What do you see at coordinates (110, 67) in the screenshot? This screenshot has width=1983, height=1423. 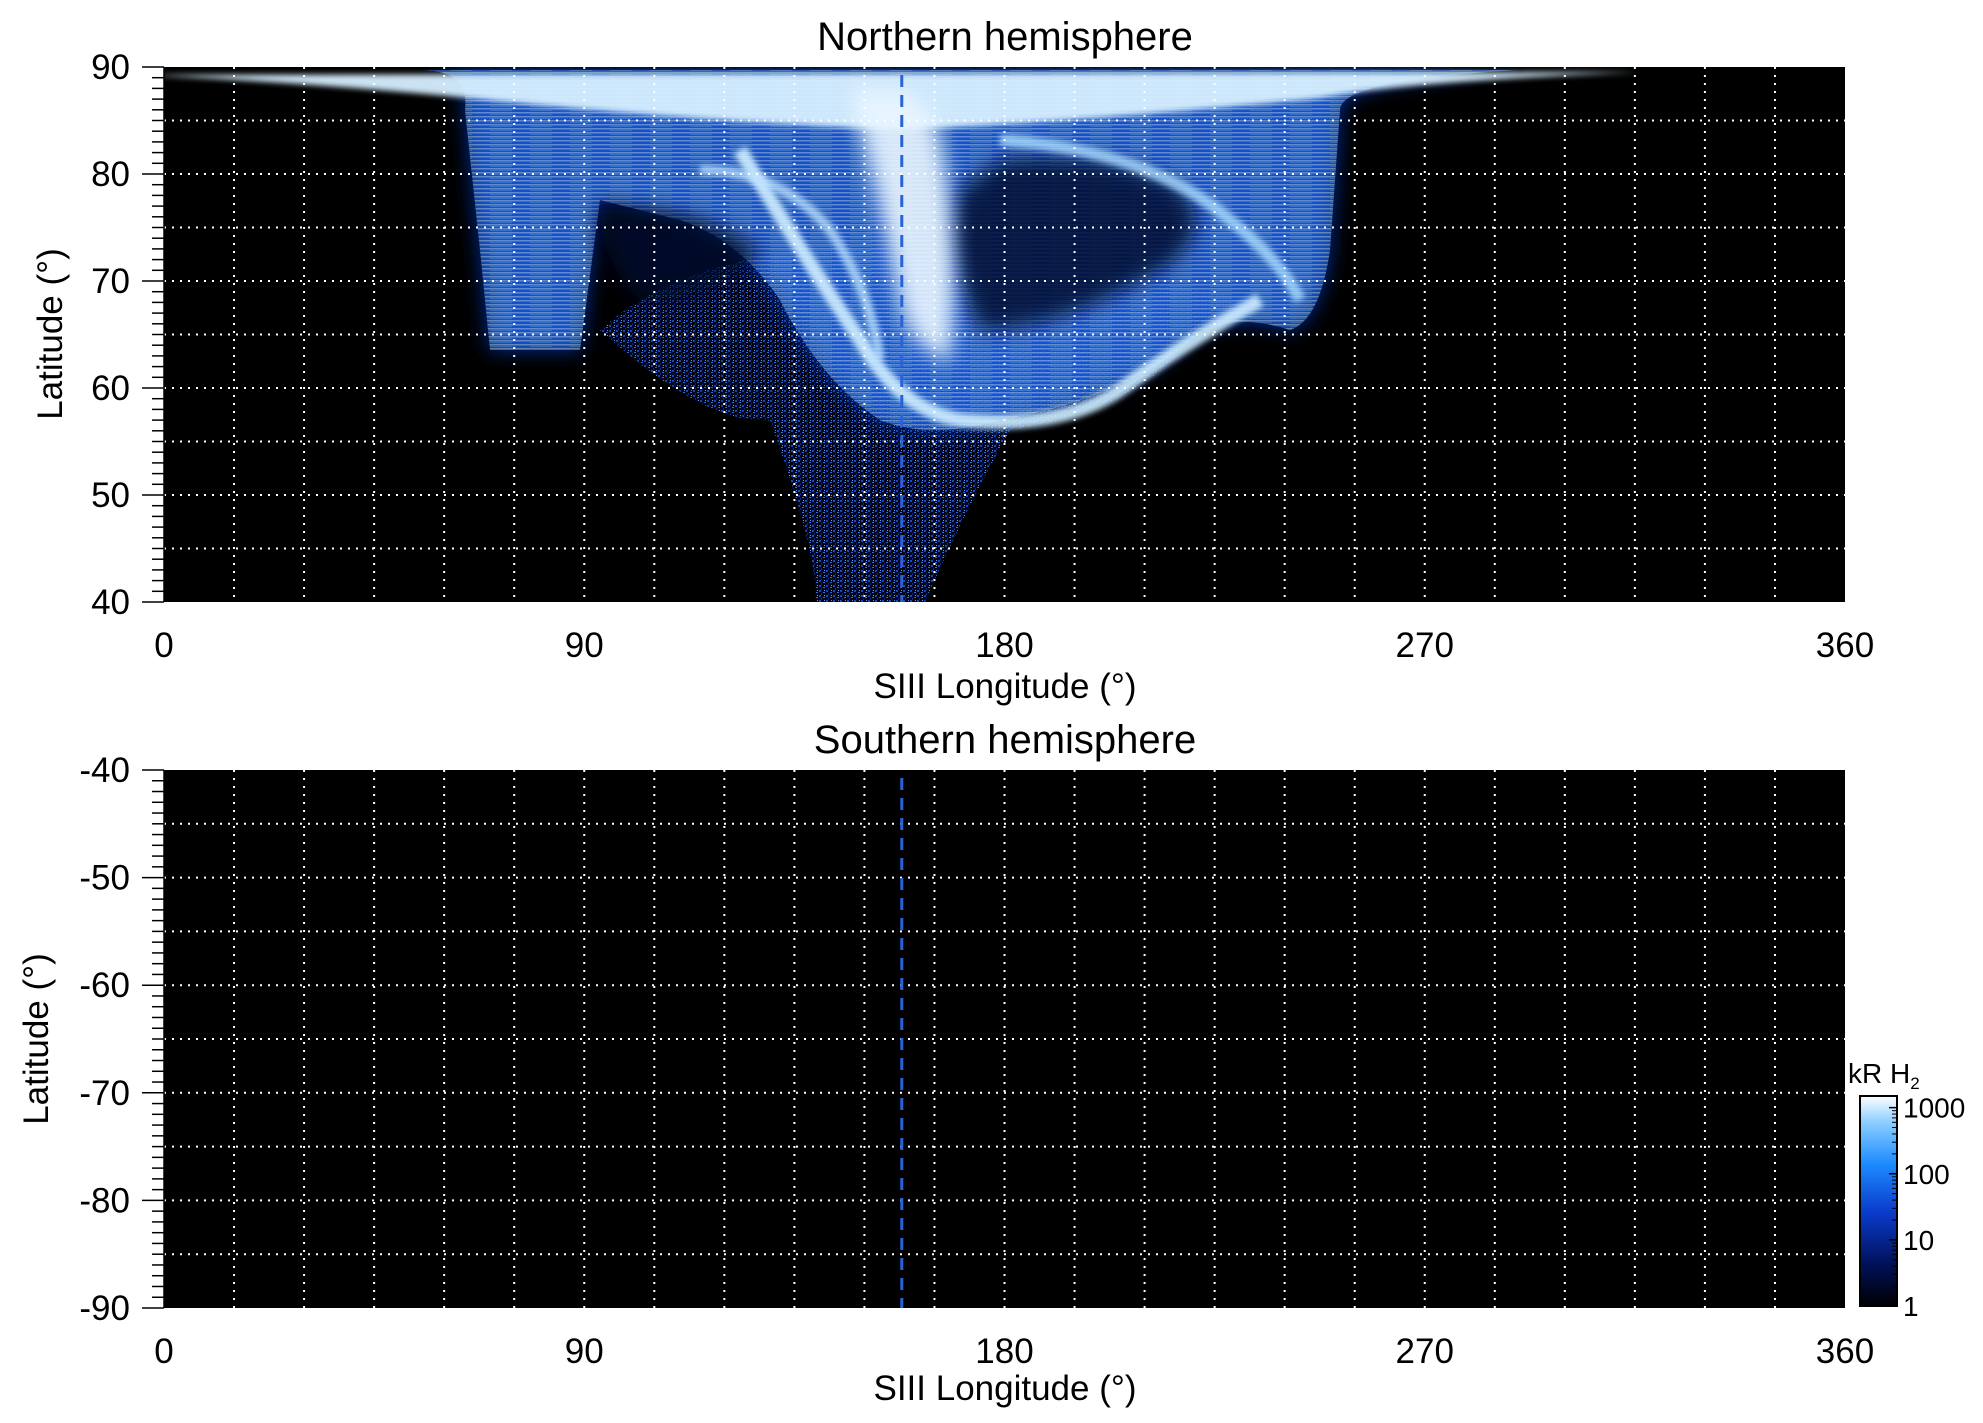 I see `y-tick-label: 90` at bounding box center [110, 67].